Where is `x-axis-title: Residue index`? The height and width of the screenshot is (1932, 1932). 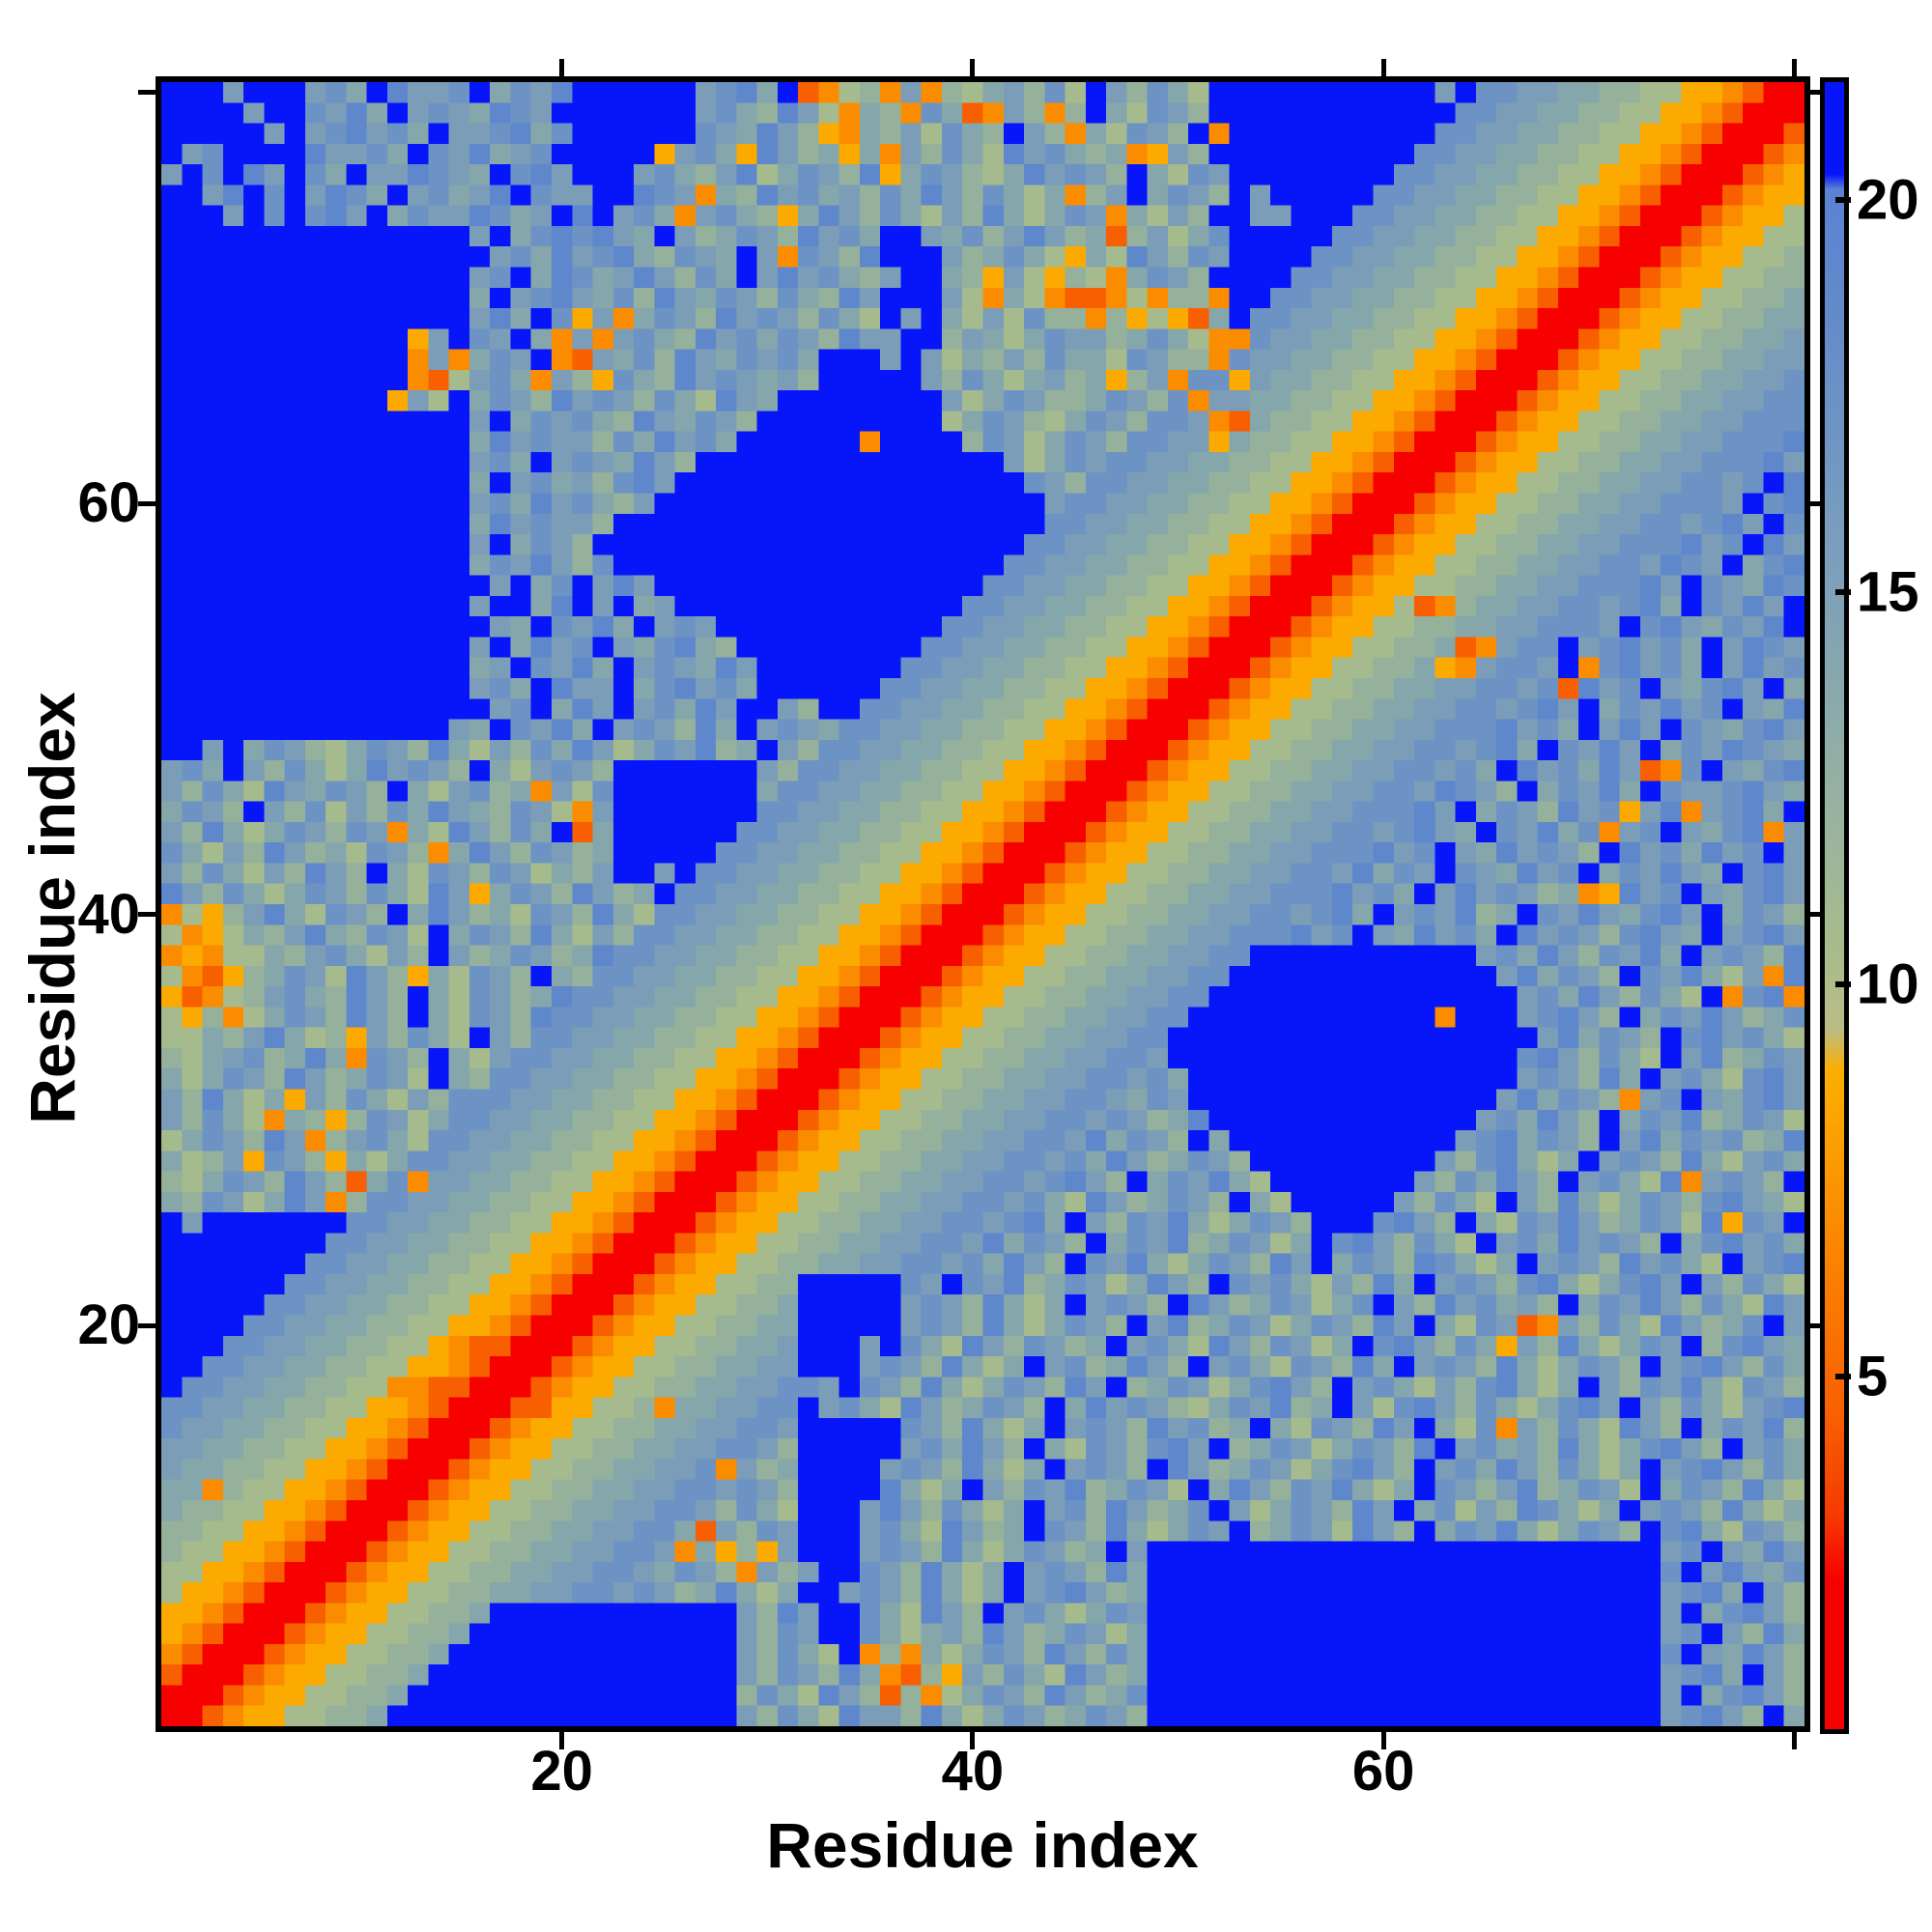 x-axis-title: Residue index is located at coordinates (982, 1845).